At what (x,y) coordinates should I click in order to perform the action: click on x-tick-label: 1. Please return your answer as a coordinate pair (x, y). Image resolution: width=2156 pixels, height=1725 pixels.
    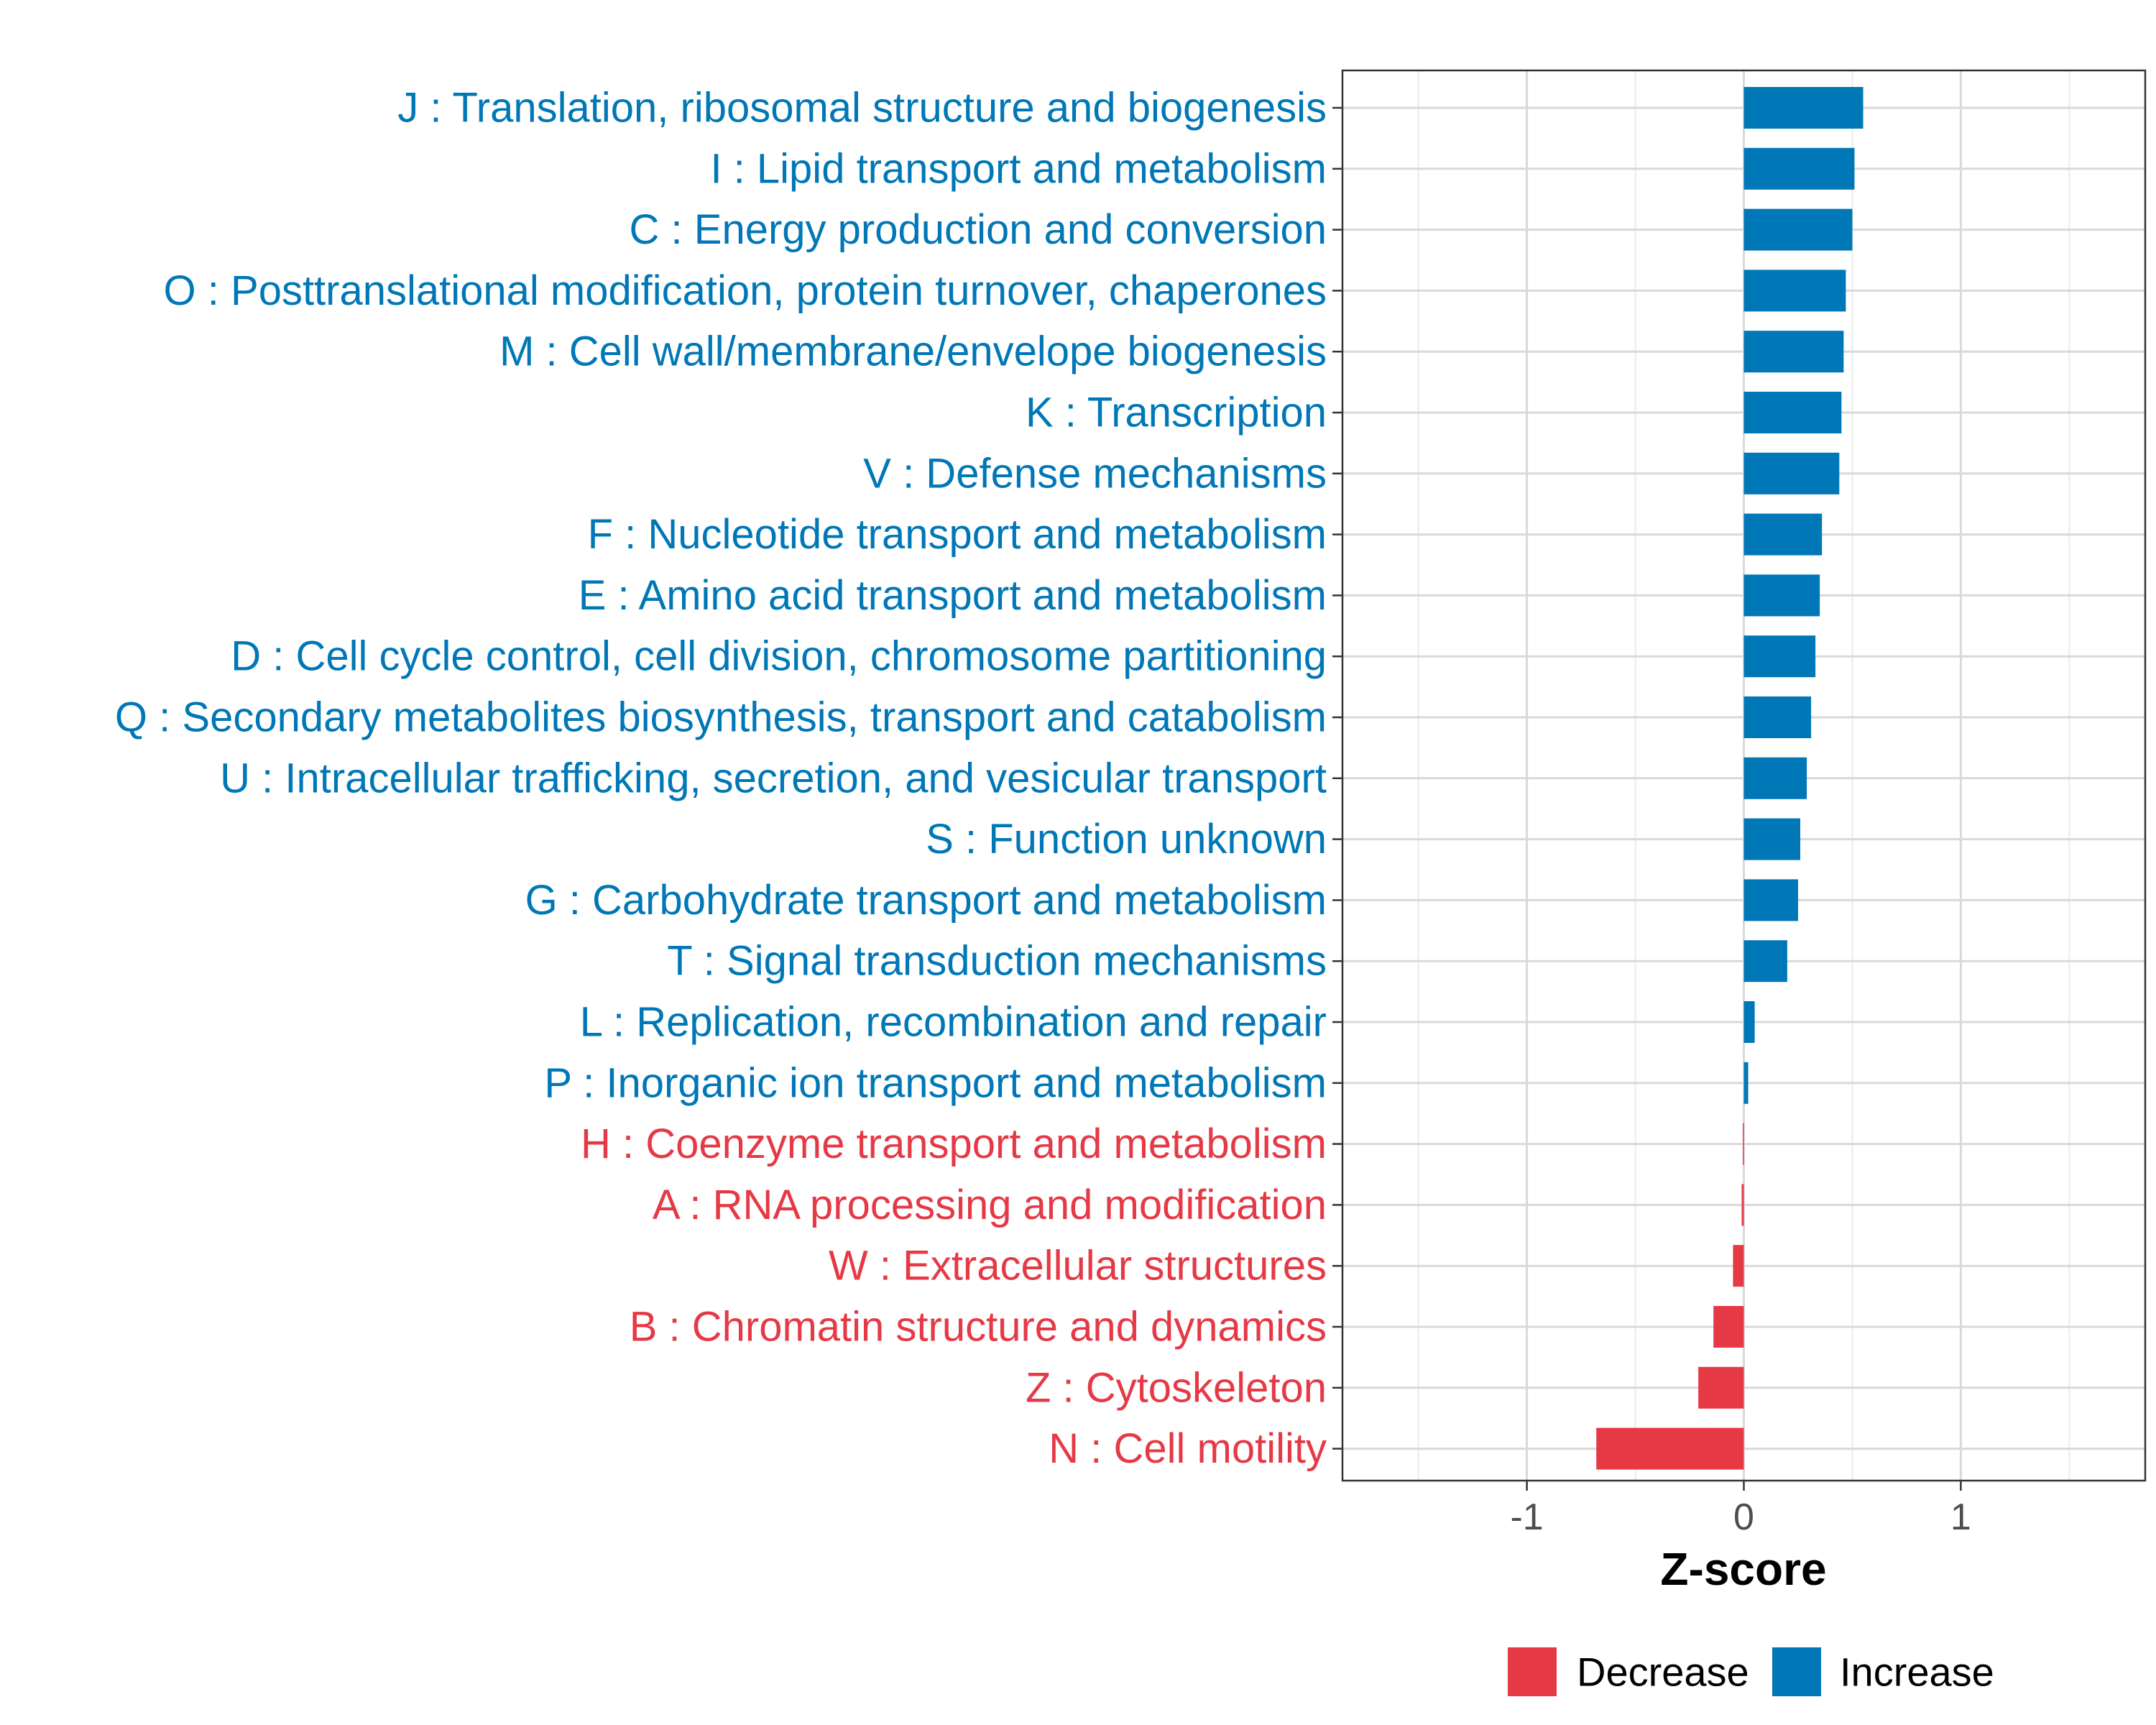
    Looking at the image, I should click on (1960, 1517).